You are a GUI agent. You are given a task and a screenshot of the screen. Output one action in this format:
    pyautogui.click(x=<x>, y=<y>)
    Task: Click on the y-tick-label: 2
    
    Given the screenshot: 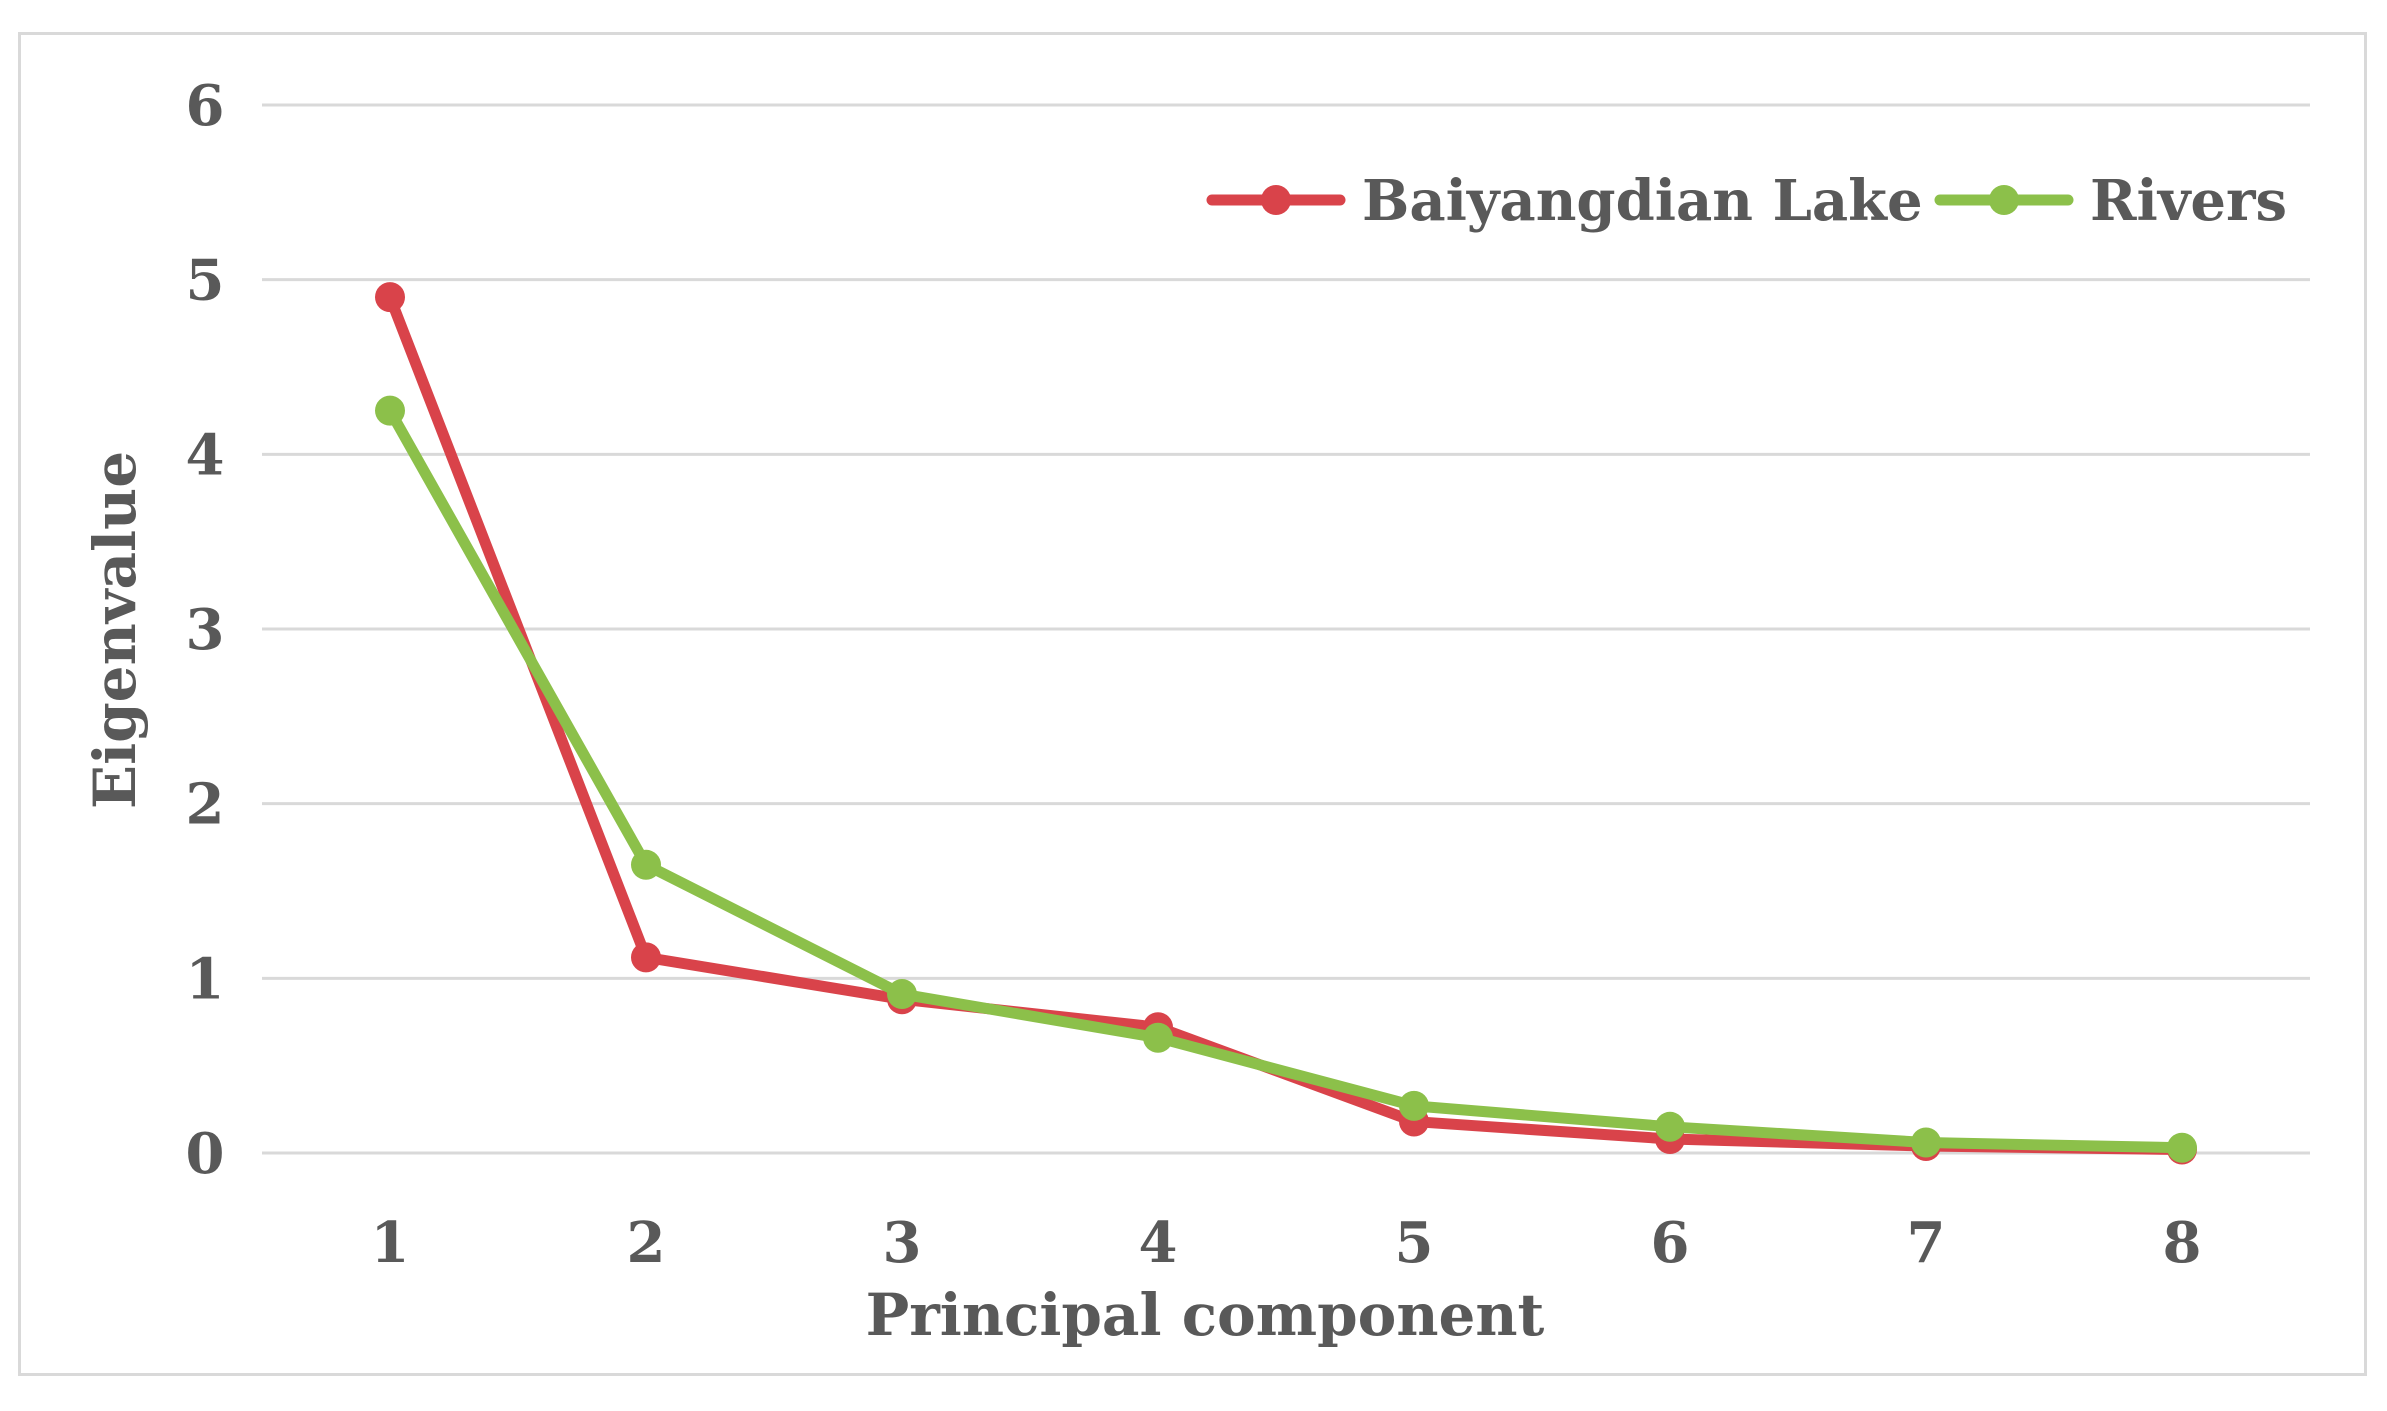 What is the action you would take?
    pyautogui.click(x=205, y=805)
    